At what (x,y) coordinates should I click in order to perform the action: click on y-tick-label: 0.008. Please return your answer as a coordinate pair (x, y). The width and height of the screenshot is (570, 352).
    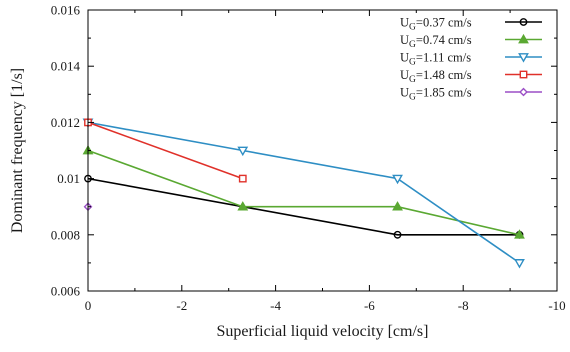
    Looking at the image, I should click on (65, 234).